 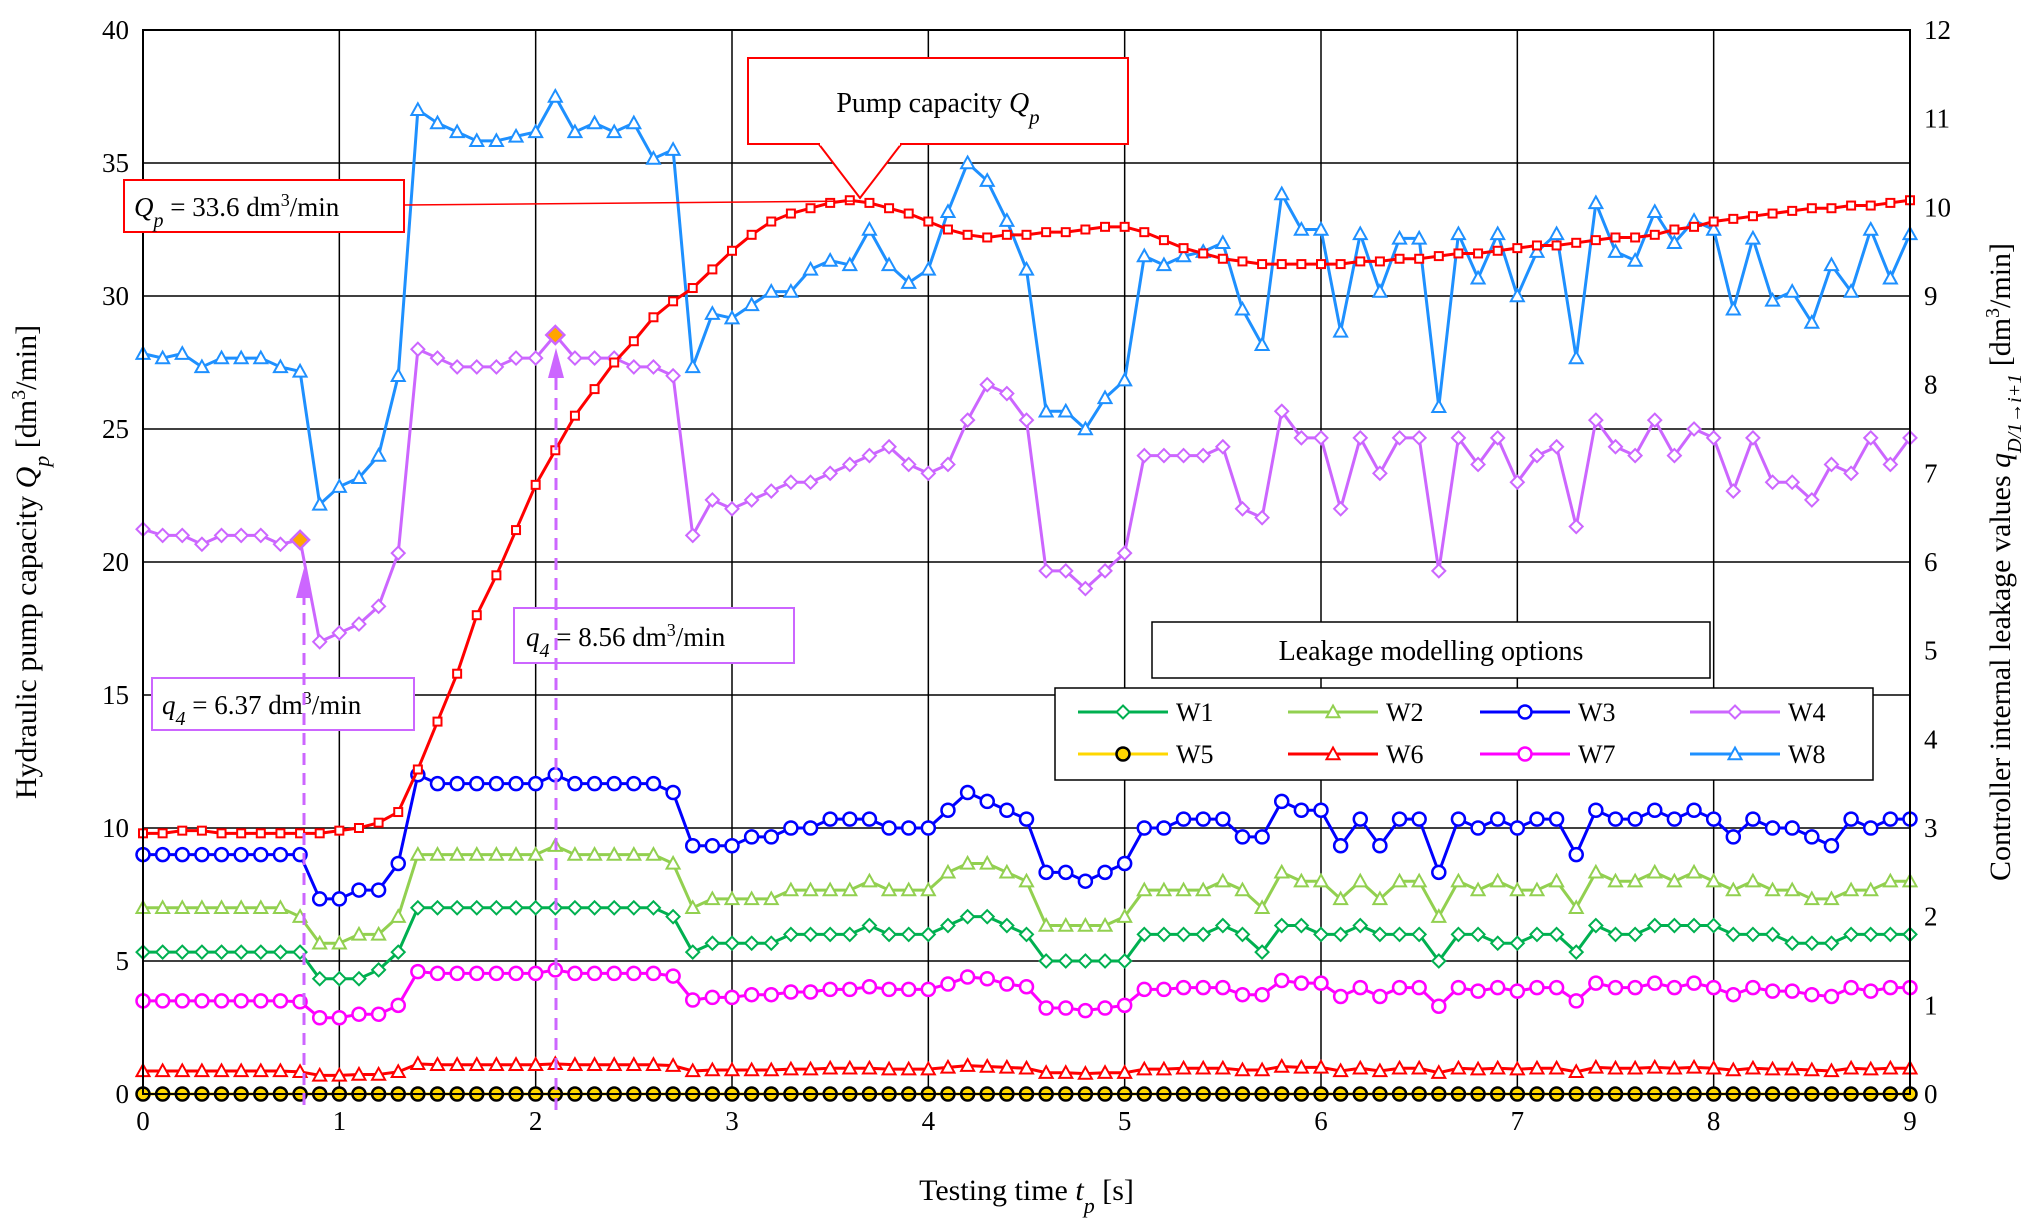 What do you see at coordinates (1807, 712) in the screenshot?
I see `legend-label: W4` at bounding box center [1807, 712].